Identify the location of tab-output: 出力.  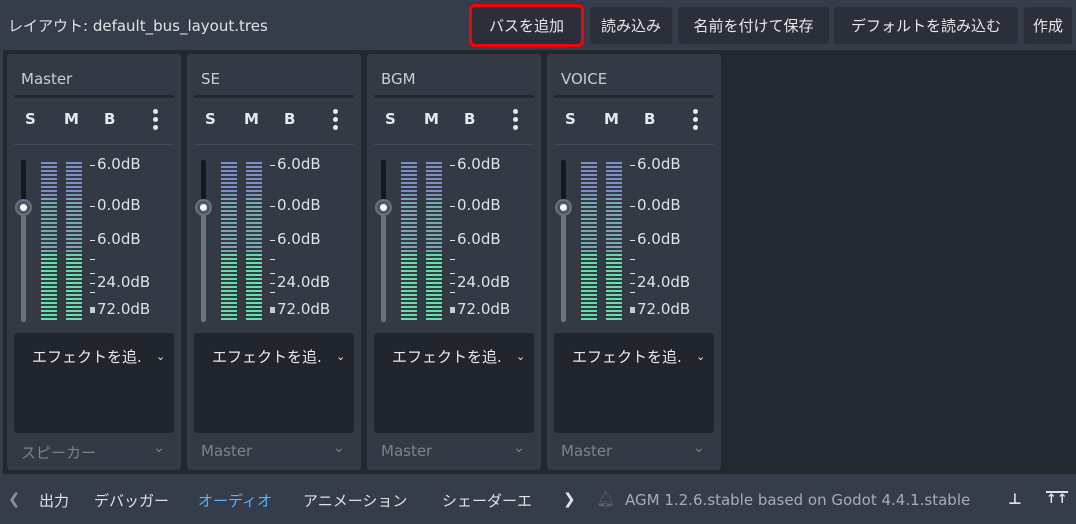
(54, 501).